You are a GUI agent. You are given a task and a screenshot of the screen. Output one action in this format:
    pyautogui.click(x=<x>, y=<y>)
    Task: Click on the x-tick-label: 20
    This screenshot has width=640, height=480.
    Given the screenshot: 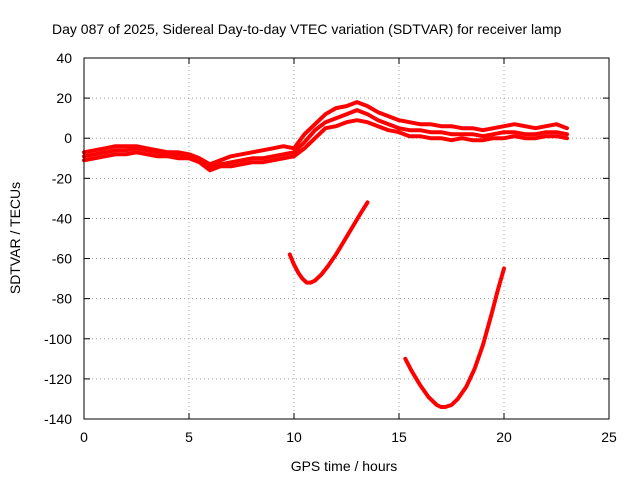 What is the action you would take?
    pyautogui.click(x=504, y=437)
    